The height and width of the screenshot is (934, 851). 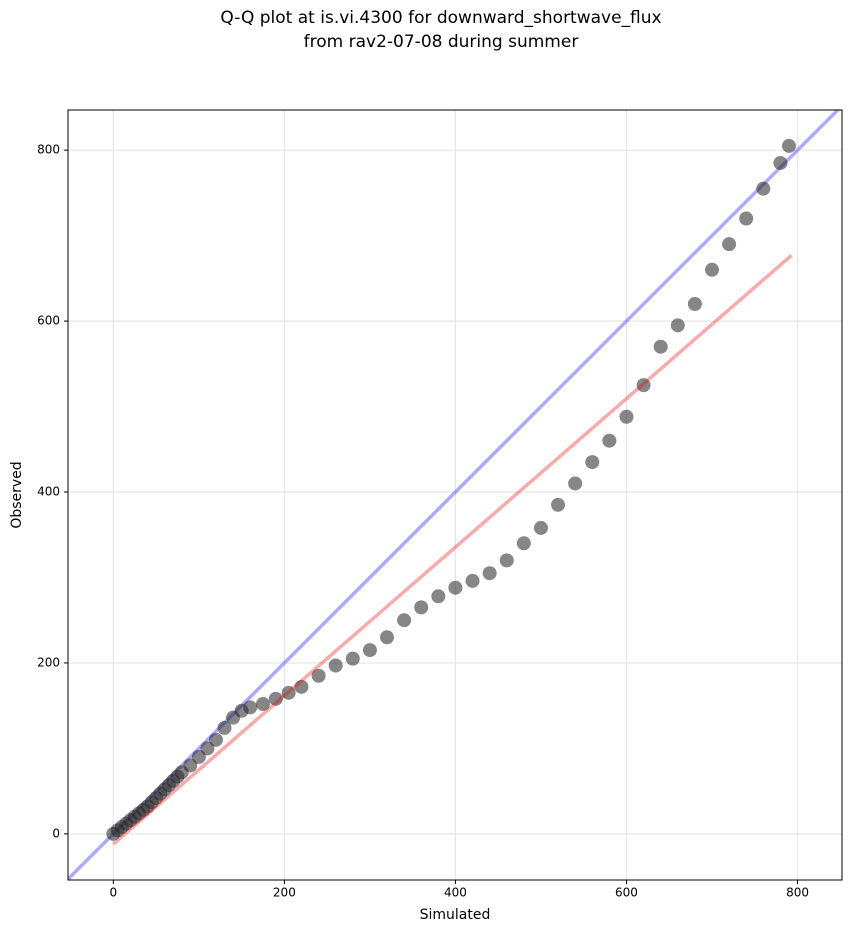 I want to click on x-tick-label: 800, so click(x=797, y=893).